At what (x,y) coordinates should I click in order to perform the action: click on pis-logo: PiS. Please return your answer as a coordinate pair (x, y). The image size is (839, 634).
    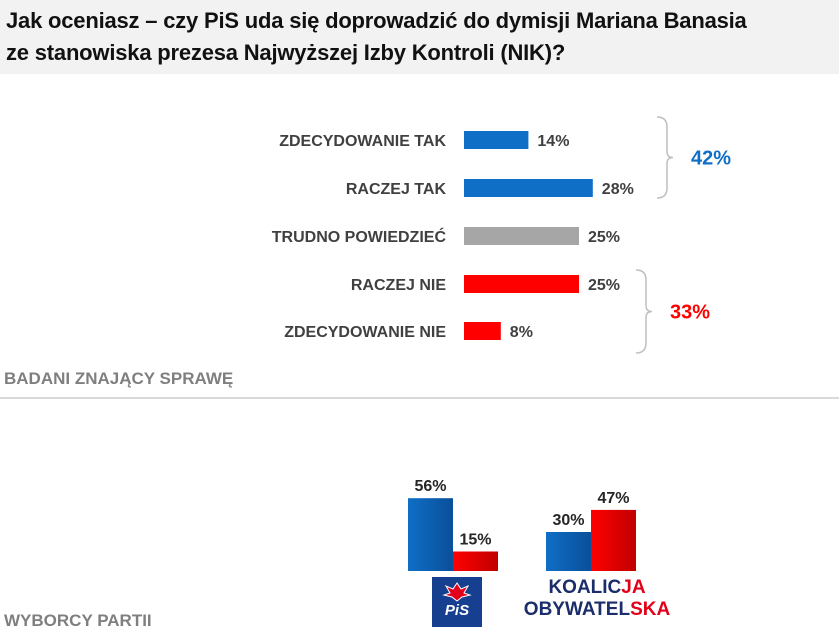
    Looking at the image, I should click on (457, 602).